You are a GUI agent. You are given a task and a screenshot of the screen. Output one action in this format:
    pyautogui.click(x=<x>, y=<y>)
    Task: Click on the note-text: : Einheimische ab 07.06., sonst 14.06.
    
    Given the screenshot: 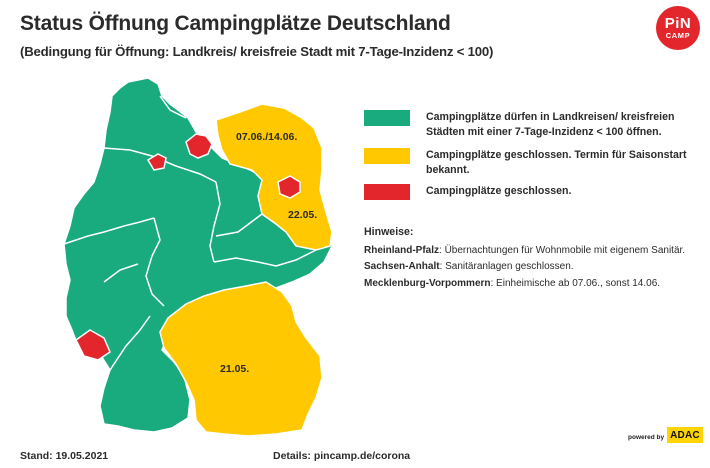 What is the action you would take?
    pyautogui.click(x=575, y=283)
    